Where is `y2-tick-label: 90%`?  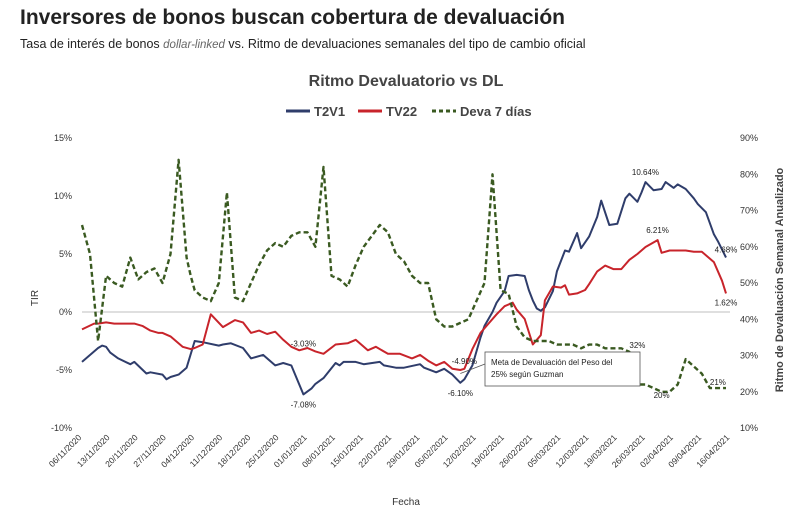 y2-tick-label: 90% is located at coordinates (749, 138).